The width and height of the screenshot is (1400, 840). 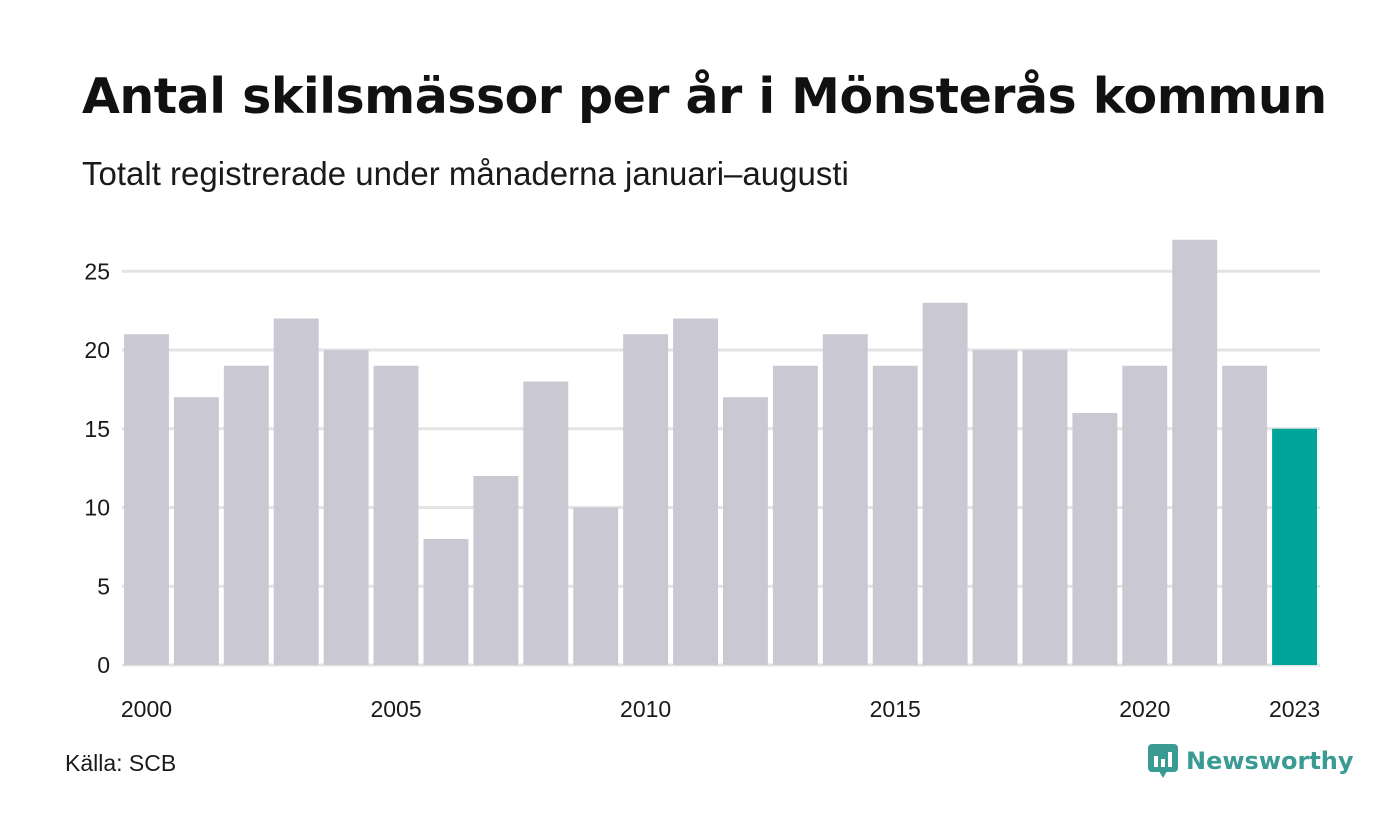 What do you see at coordinates (196, 531) in the screenshot?
I see `bar-2001` at bounding box center [196, 531].